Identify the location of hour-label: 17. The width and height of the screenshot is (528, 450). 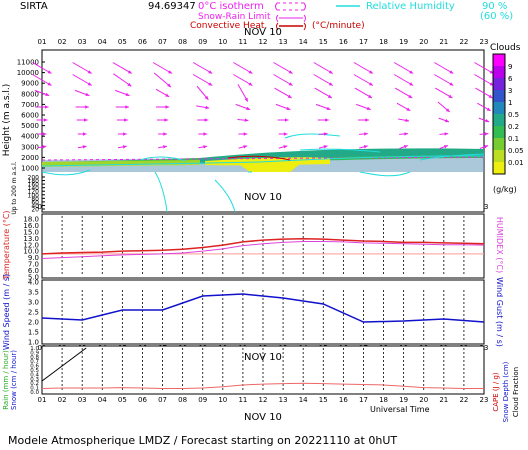
(363, 400).